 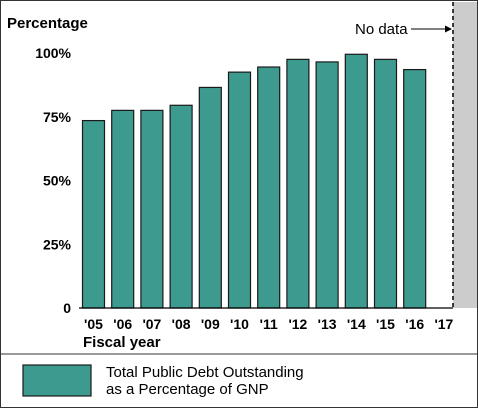 I want to click on x-tick-label: '06, so click(x=122, y=324).